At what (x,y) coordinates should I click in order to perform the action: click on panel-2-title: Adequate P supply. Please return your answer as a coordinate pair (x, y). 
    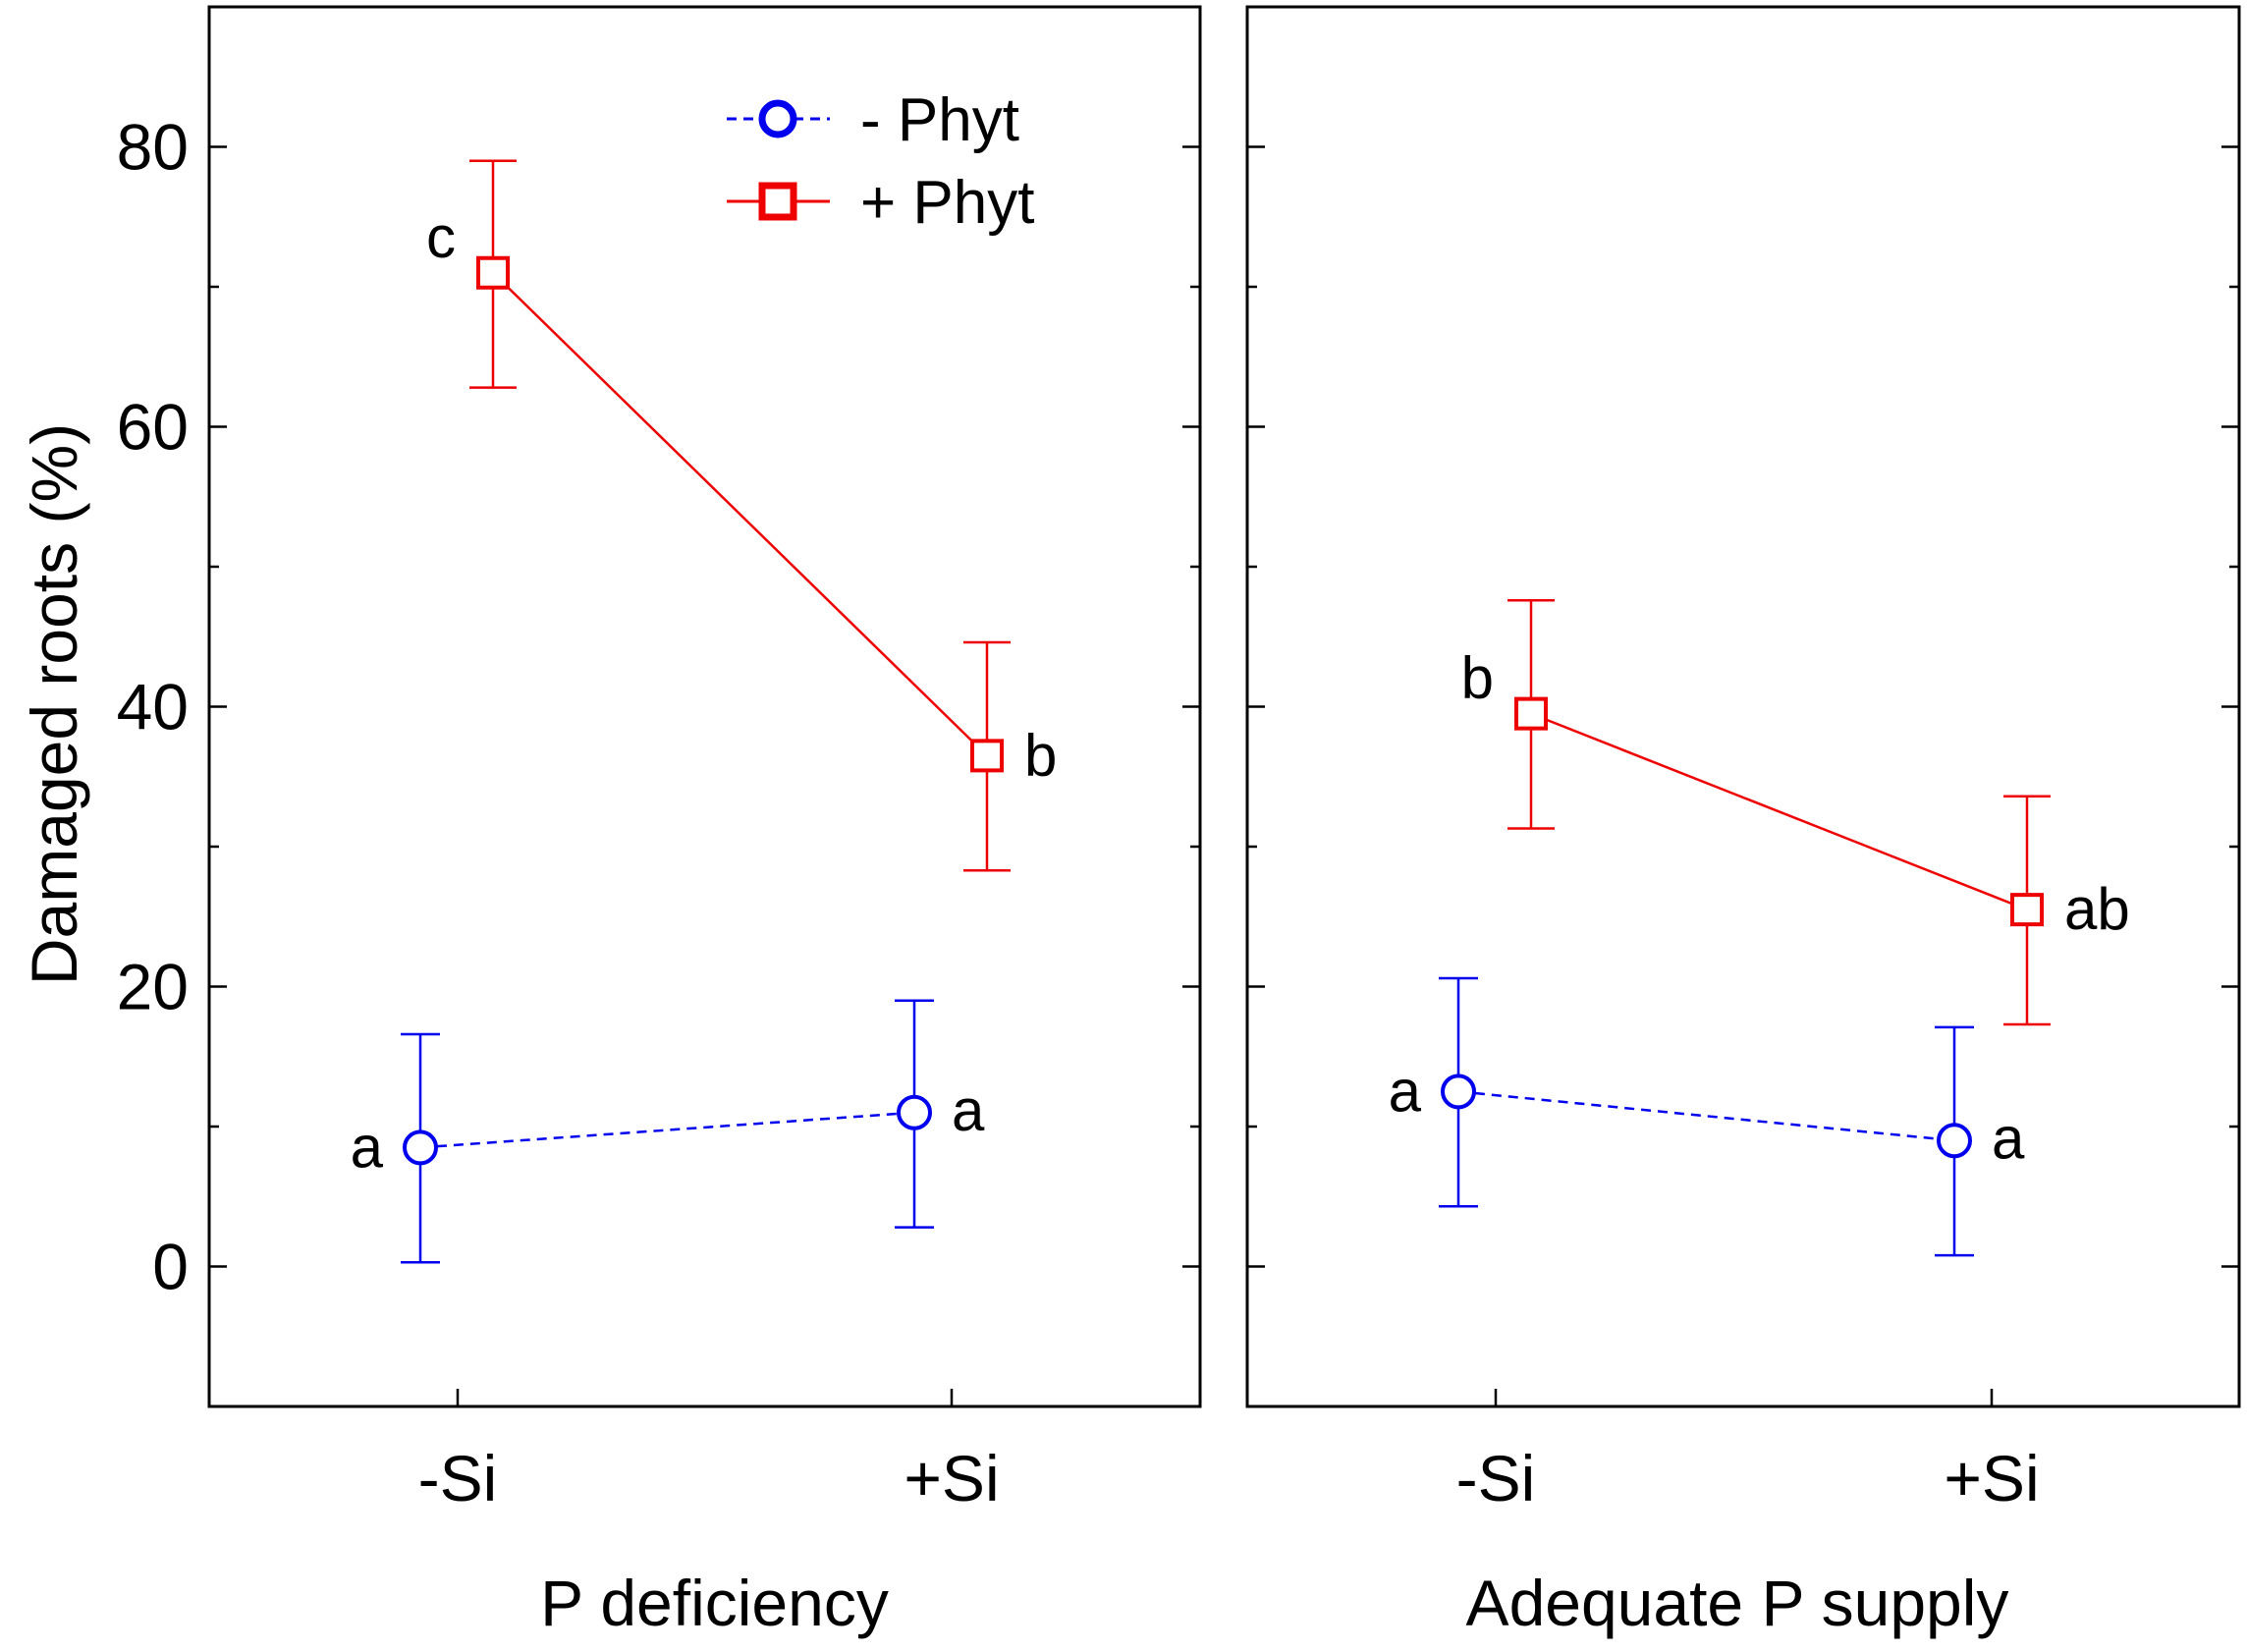
    Looking at the image, I should click on (1737, 1603).